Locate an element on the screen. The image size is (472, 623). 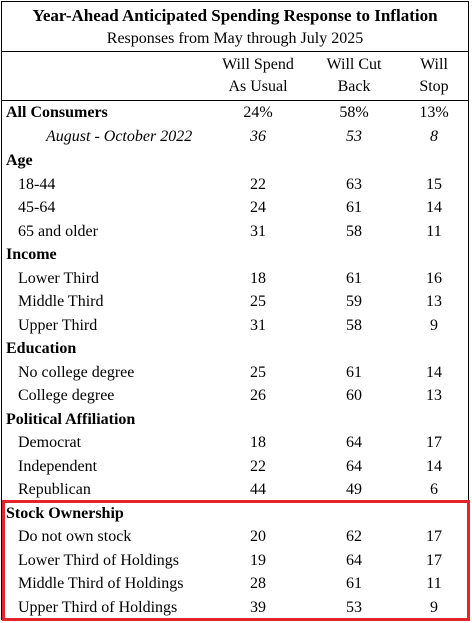
cell-value: 44 is located at coordinates (258, 489).